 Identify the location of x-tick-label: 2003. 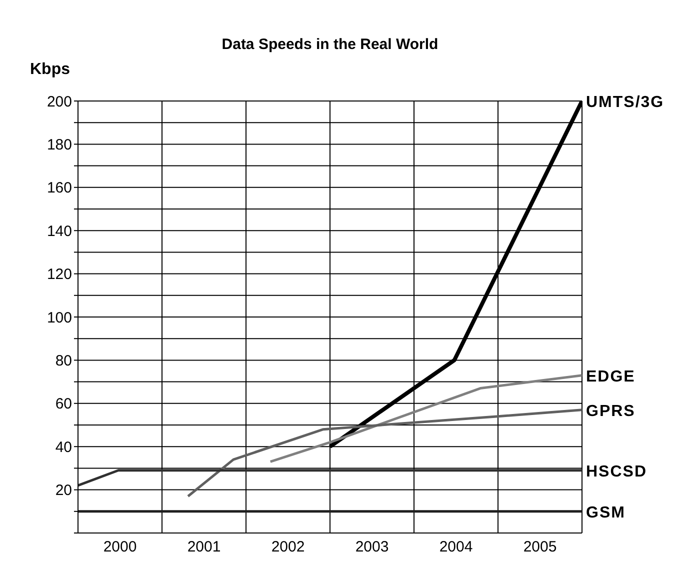
(372, 547).